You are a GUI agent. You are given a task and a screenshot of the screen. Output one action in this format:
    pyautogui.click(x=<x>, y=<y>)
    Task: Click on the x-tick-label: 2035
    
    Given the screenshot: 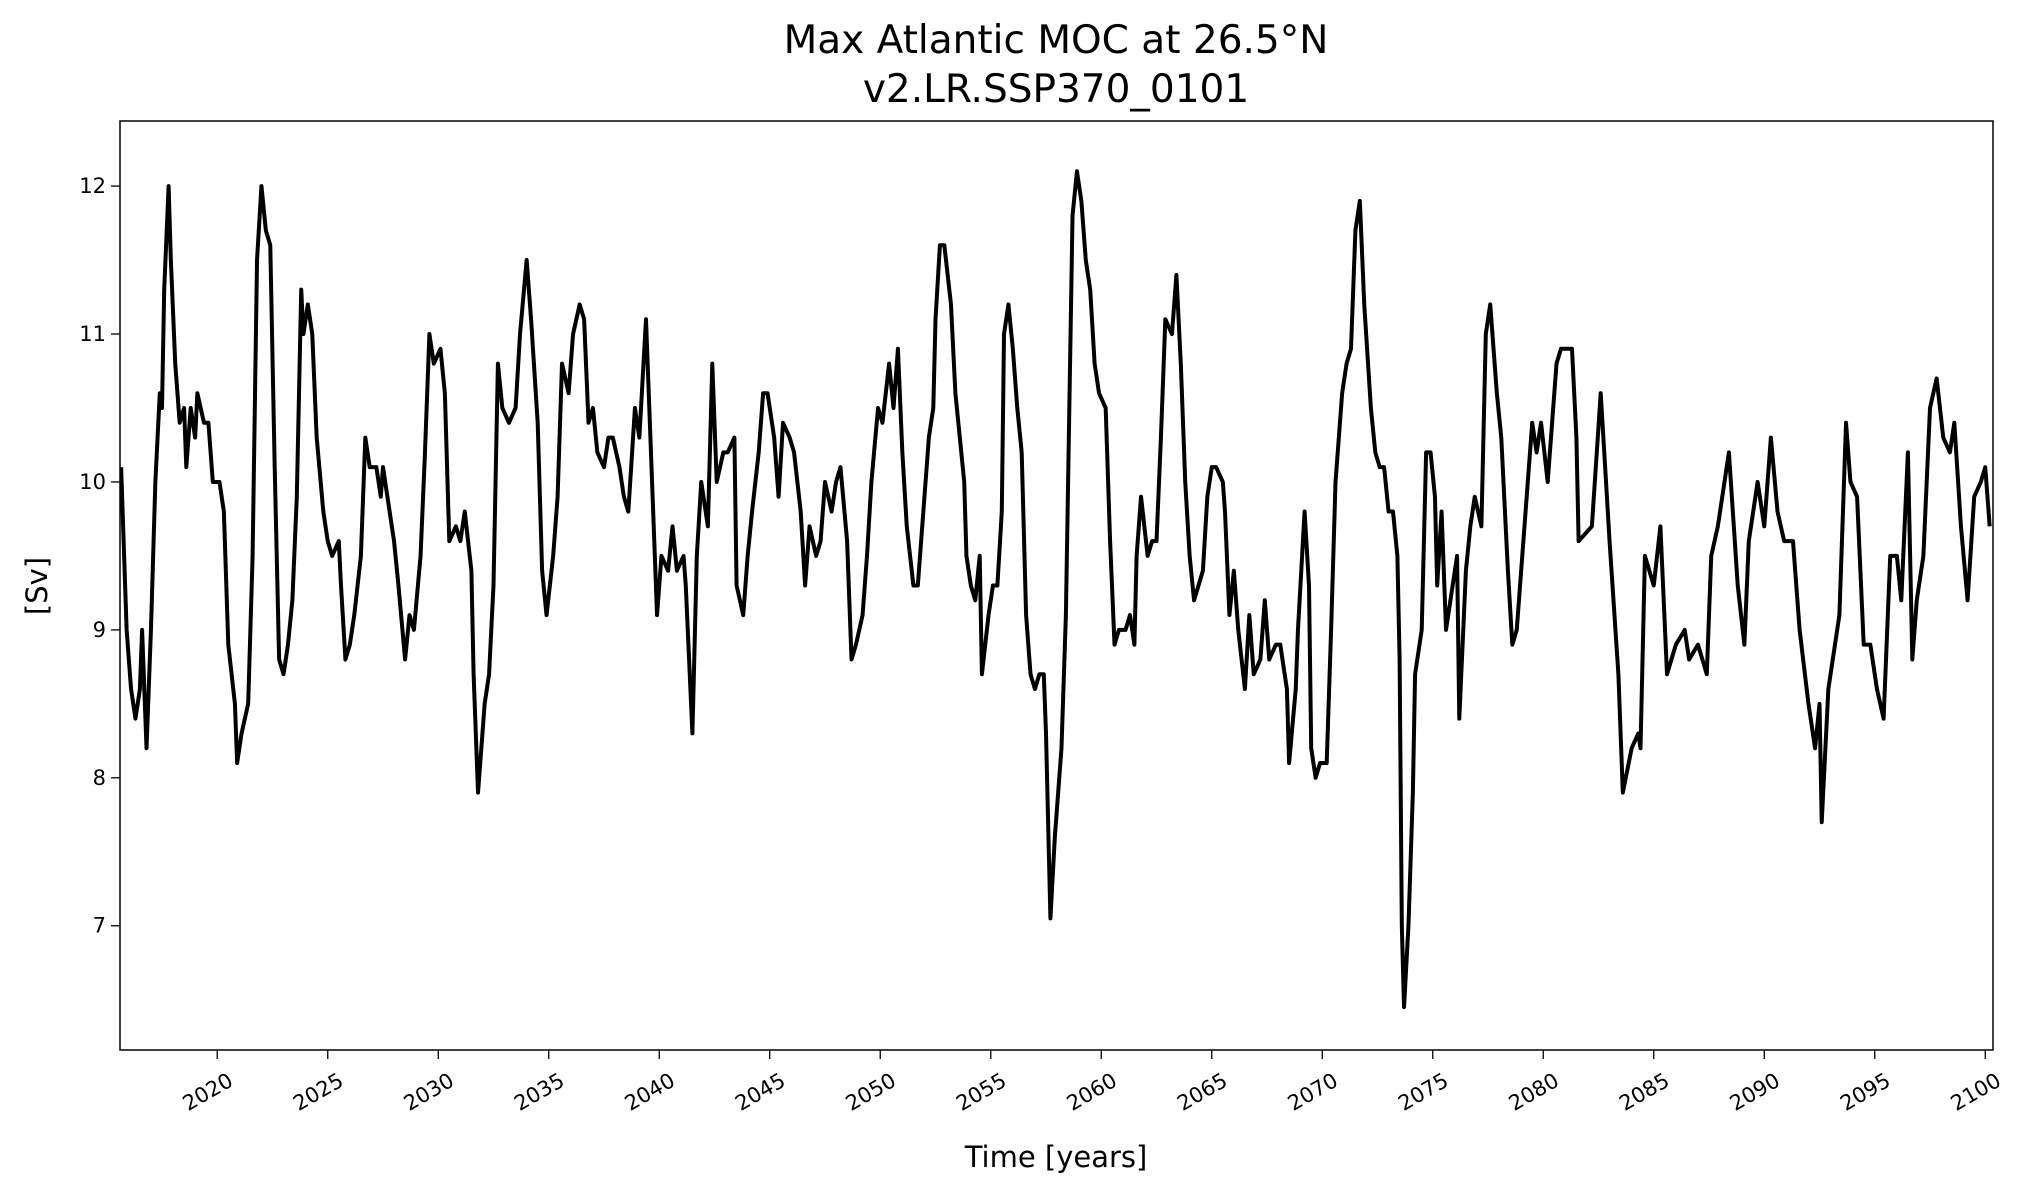 What is the action you would take?
    pyautogui.click(x=539, y=1092)
    